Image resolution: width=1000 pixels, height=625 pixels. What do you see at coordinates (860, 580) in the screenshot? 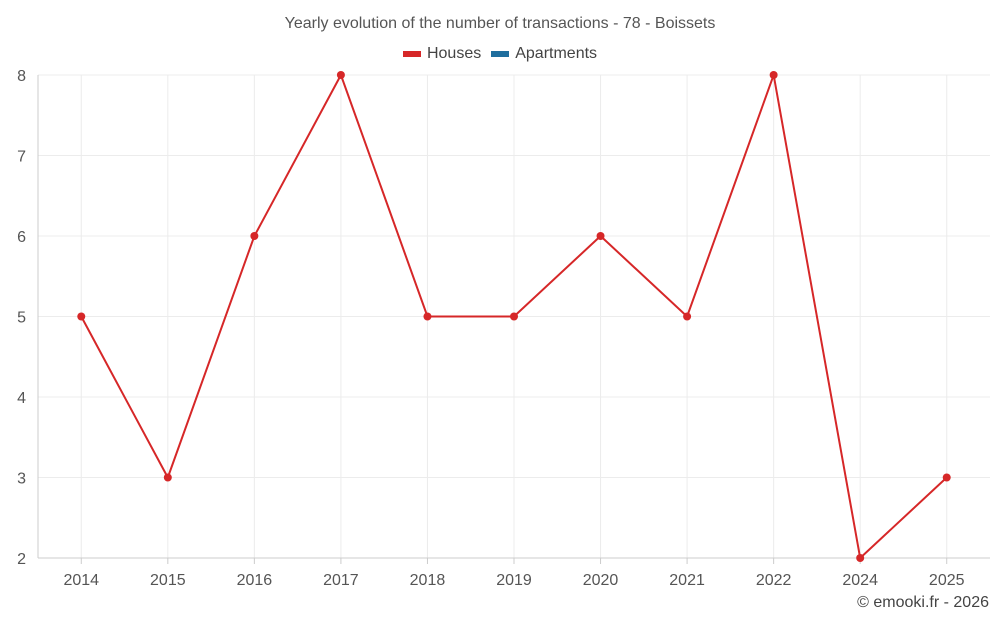
I see `x-tick-label: 2024` at bounding box center [860, 580].